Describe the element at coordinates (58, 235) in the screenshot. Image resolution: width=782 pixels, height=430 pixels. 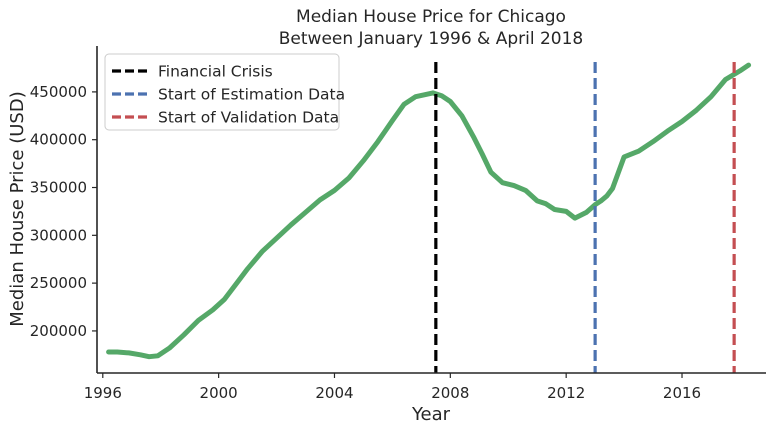
I see `y-tick-label: 300000` at that location.